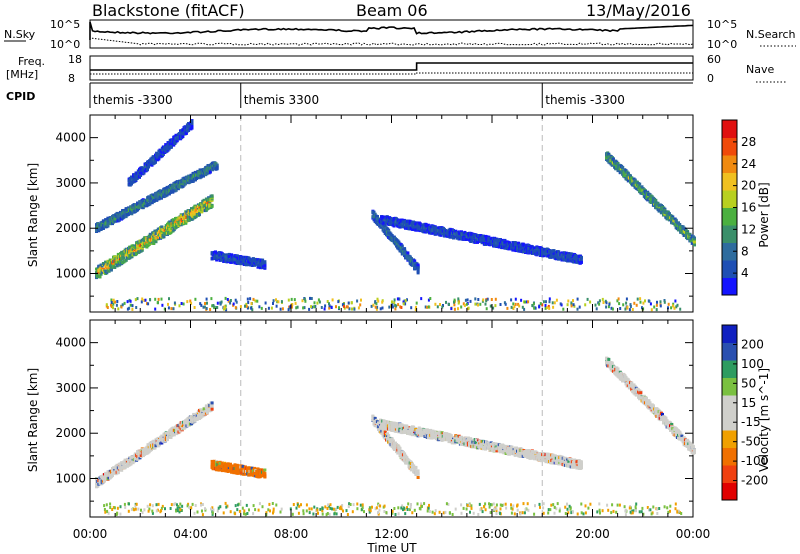  What do you see at coordinates (20, 96) in the screenshot?
I see `cpid-label: CPID` at bounding box center [20, 96].